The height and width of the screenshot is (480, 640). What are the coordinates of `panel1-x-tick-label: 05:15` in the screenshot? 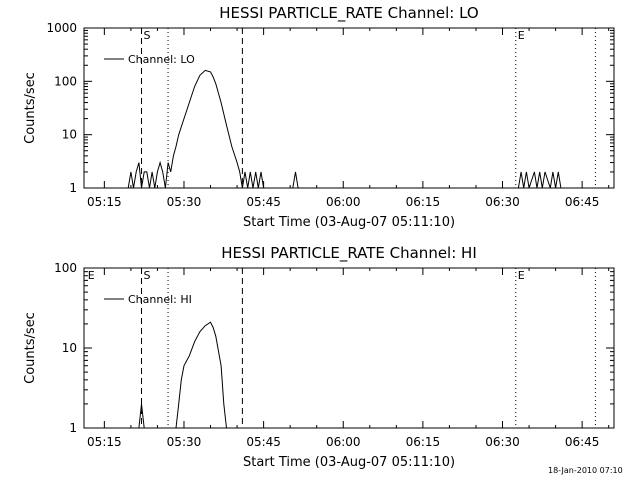 It's located at (104, 202).